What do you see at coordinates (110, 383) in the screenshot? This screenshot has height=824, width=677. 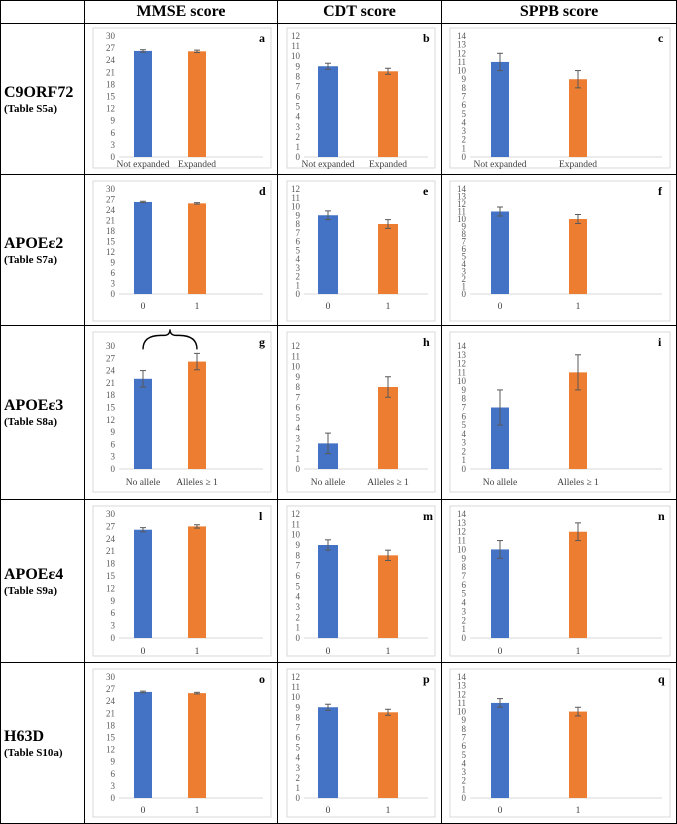 I see `y-tick-label: 21` at bounding box center [110, 383].